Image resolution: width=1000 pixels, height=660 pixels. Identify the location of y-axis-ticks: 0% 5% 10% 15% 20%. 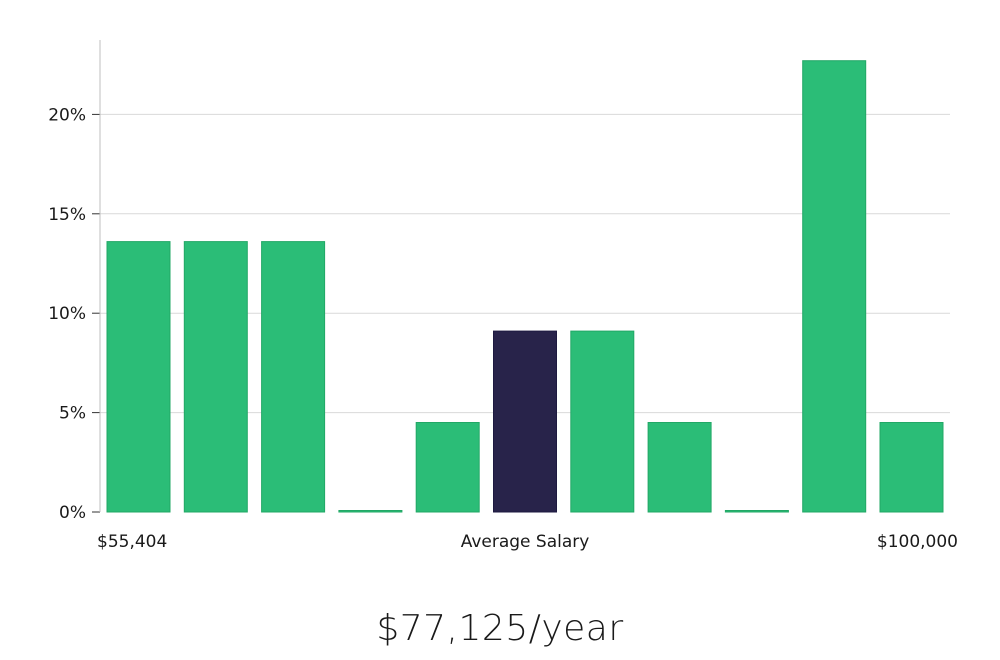
(74, 314).